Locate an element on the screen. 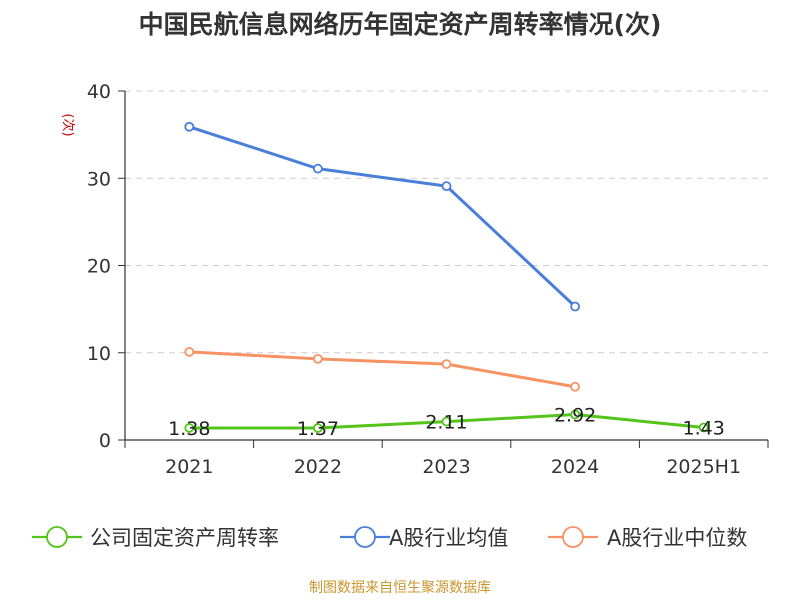 Image resolution: width=800 pixels, height=604 pixels. legend-item: A股行业均值 is located at coordinates (424, 538).